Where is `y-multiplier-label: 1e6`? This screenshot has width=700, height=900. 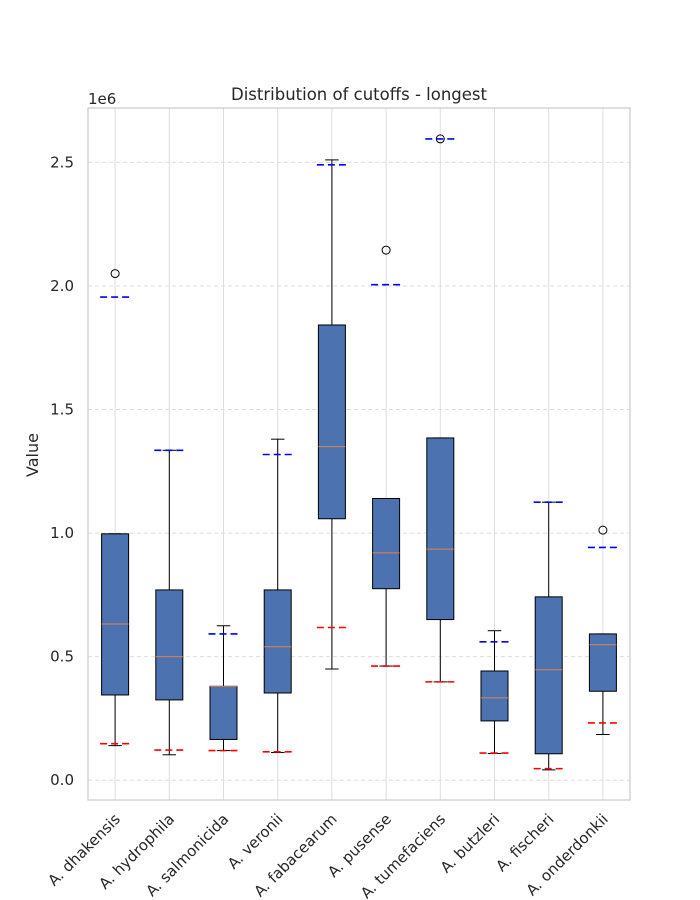 y-multiplier-label: 1e6 is located at coordinates (102, 99).